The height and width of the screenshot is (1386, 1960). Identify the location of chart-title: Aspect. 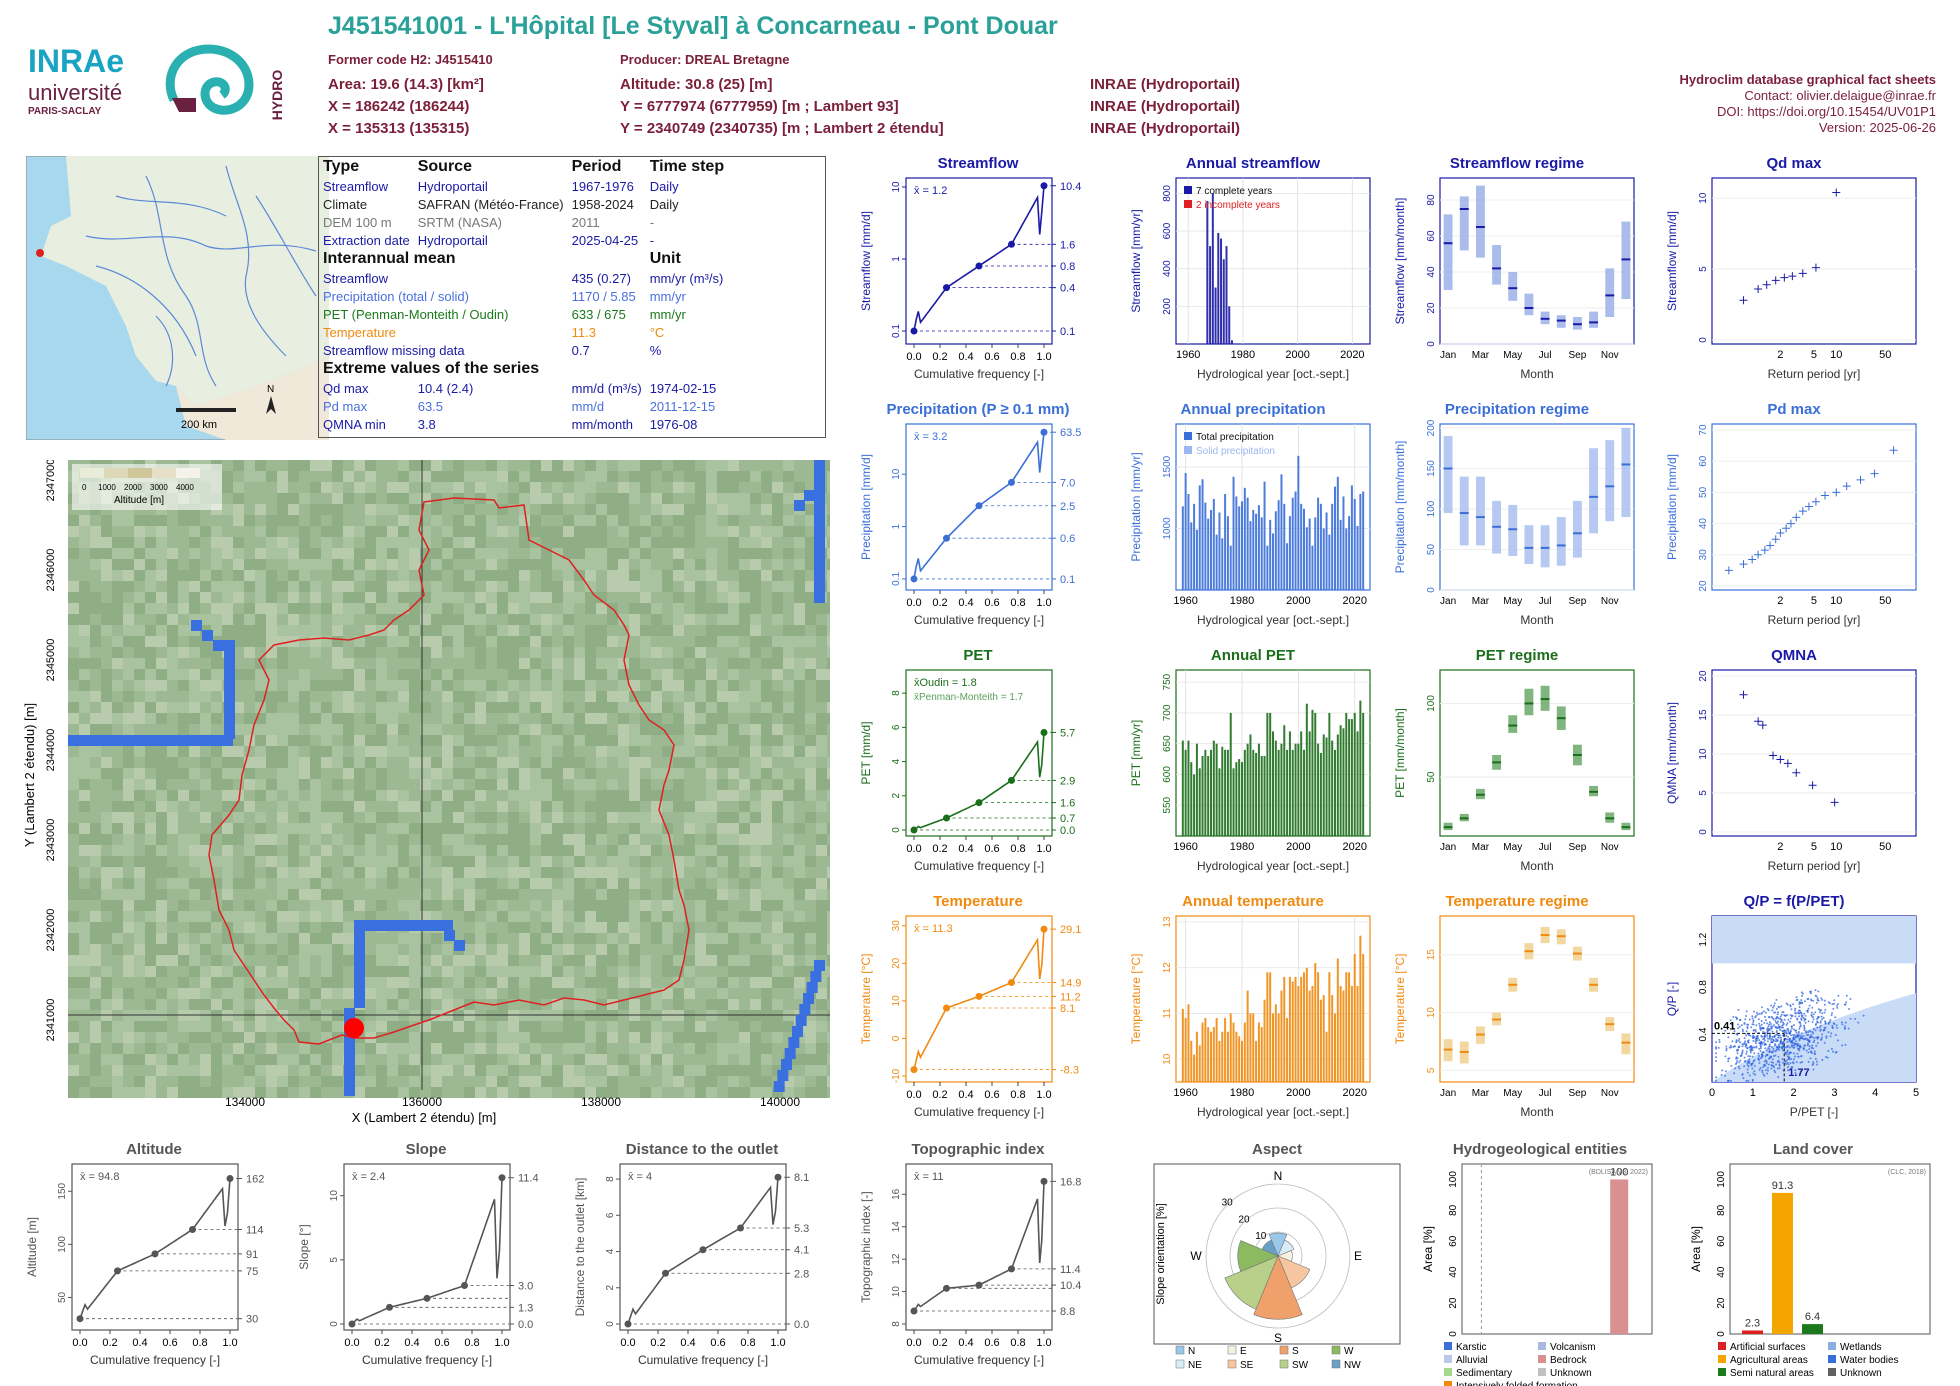
(1277, 1149).